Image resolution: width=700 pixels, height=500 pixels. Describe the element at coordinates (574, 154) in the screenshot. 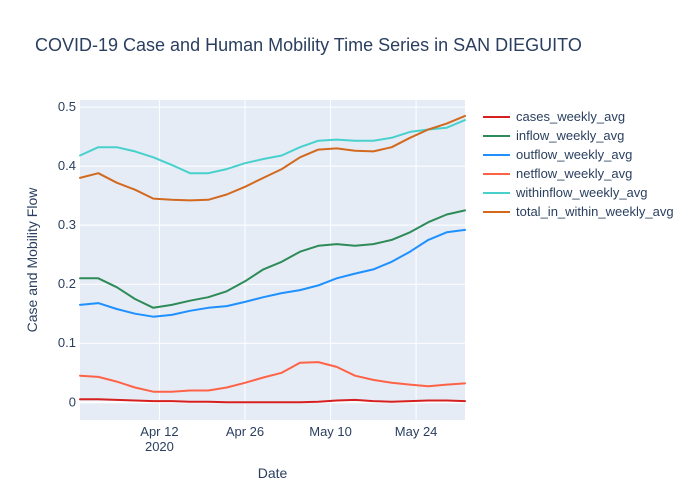

I see `legend-label: outflow_weekly_avg` at that location.